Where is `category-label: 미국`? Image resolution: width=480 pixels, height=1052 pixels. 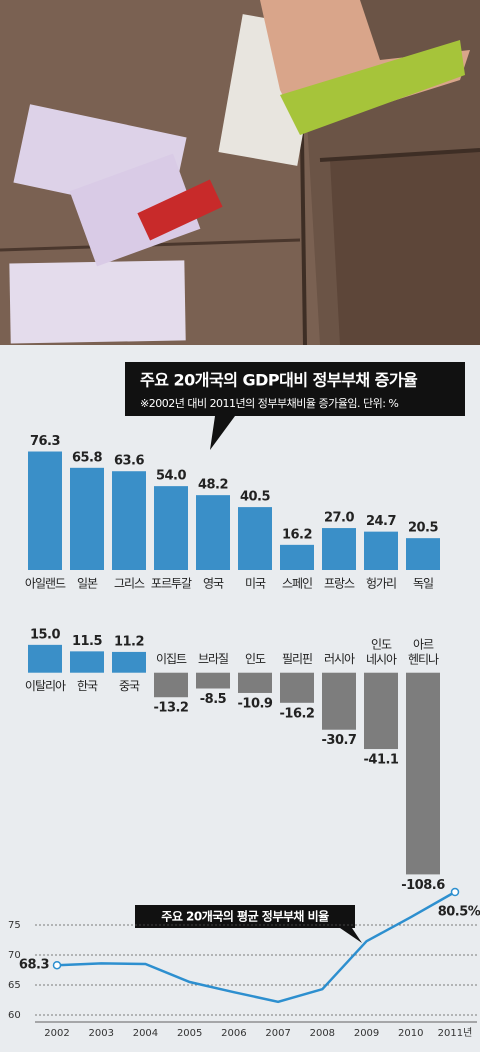
category-label: 미국 is located at coordinates (255, 584).